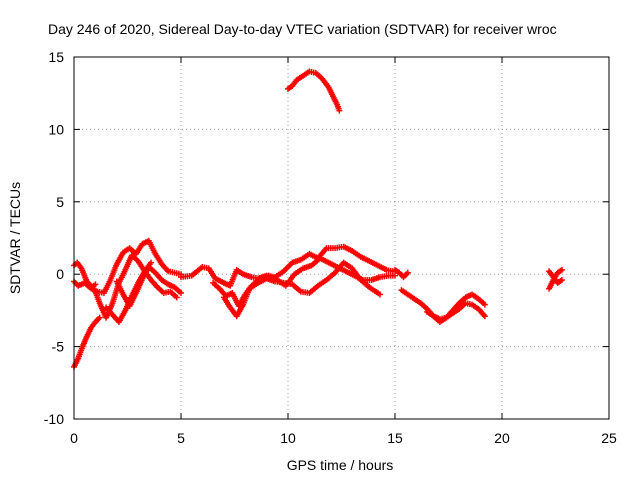 This screenshot has width=640, height=480. Describe the element at coordinates (15, 238) in the screenshot. I see `y-axis-label: SDTVAR / TECUs` at that location.